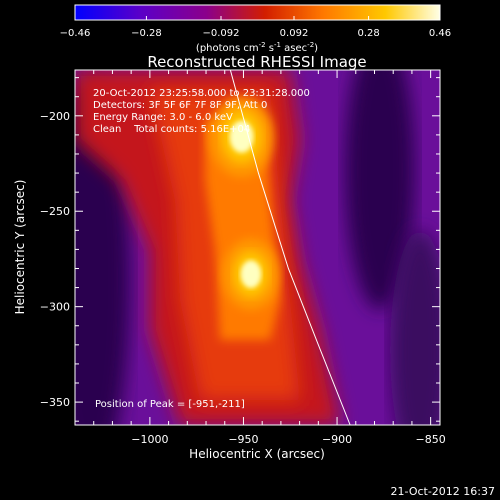 This screenshot has width=500, height=500. I want to click on y-tick-label: −200, so click(55, 116).